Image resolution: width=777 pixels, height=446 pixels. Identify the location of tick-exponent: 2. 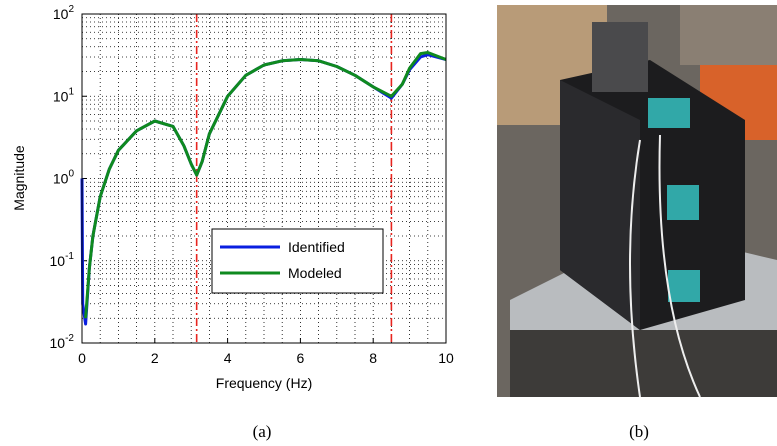
(71, 9).